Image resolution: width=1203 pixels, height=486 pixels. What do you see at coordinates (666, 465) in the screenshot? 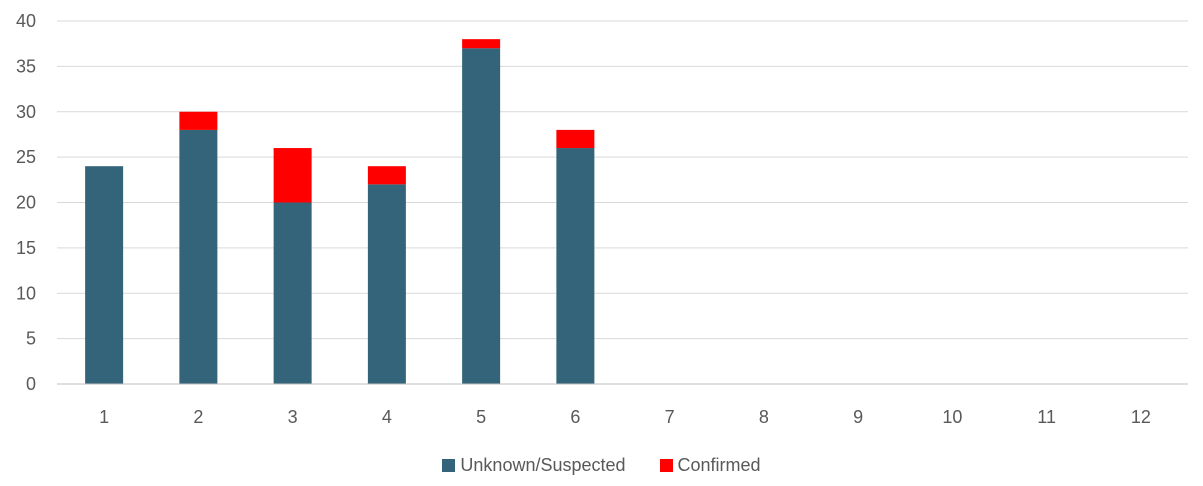
I see `legend-swatch-confirmed` at bounding box center [666, 465].